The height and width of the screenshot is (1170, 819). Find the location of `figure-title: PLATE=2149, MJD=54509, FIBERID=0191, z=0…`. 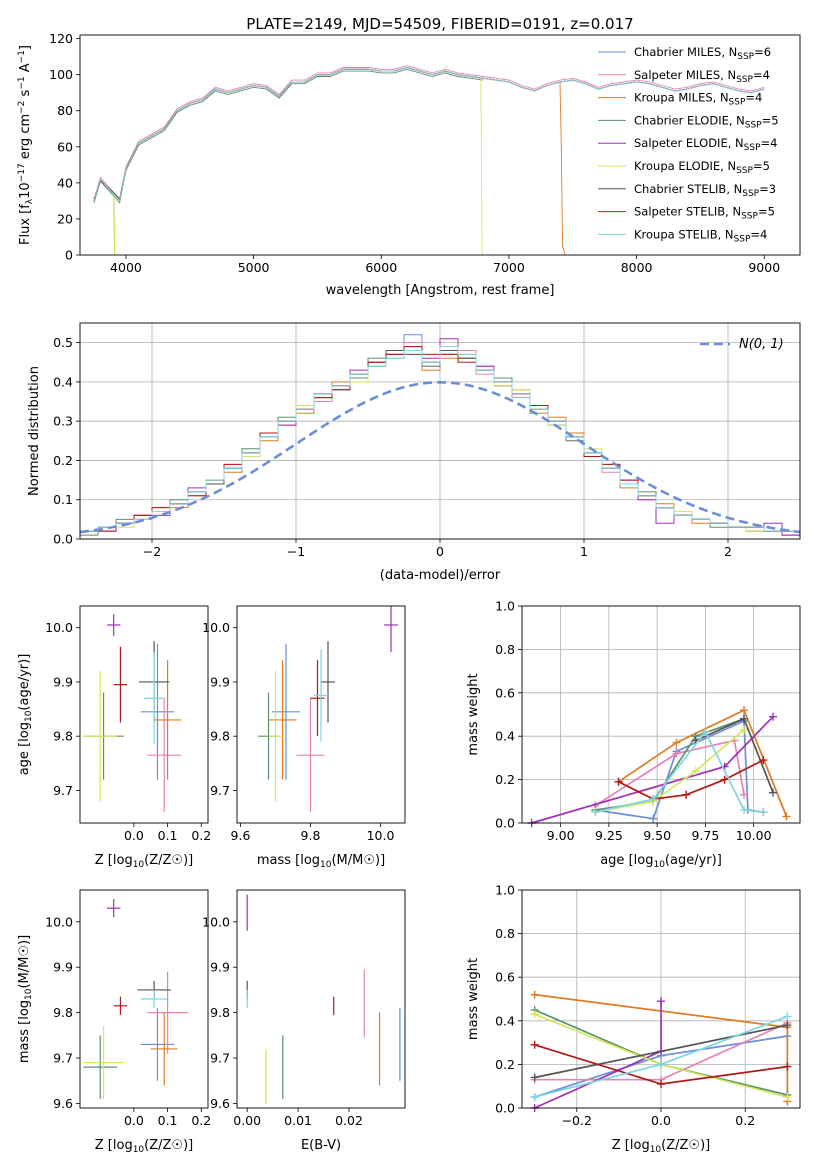

figure-title: PLATE=2149, MJD=54509, FIBERID=0191, z=0… is located at coordinates (439, 24).